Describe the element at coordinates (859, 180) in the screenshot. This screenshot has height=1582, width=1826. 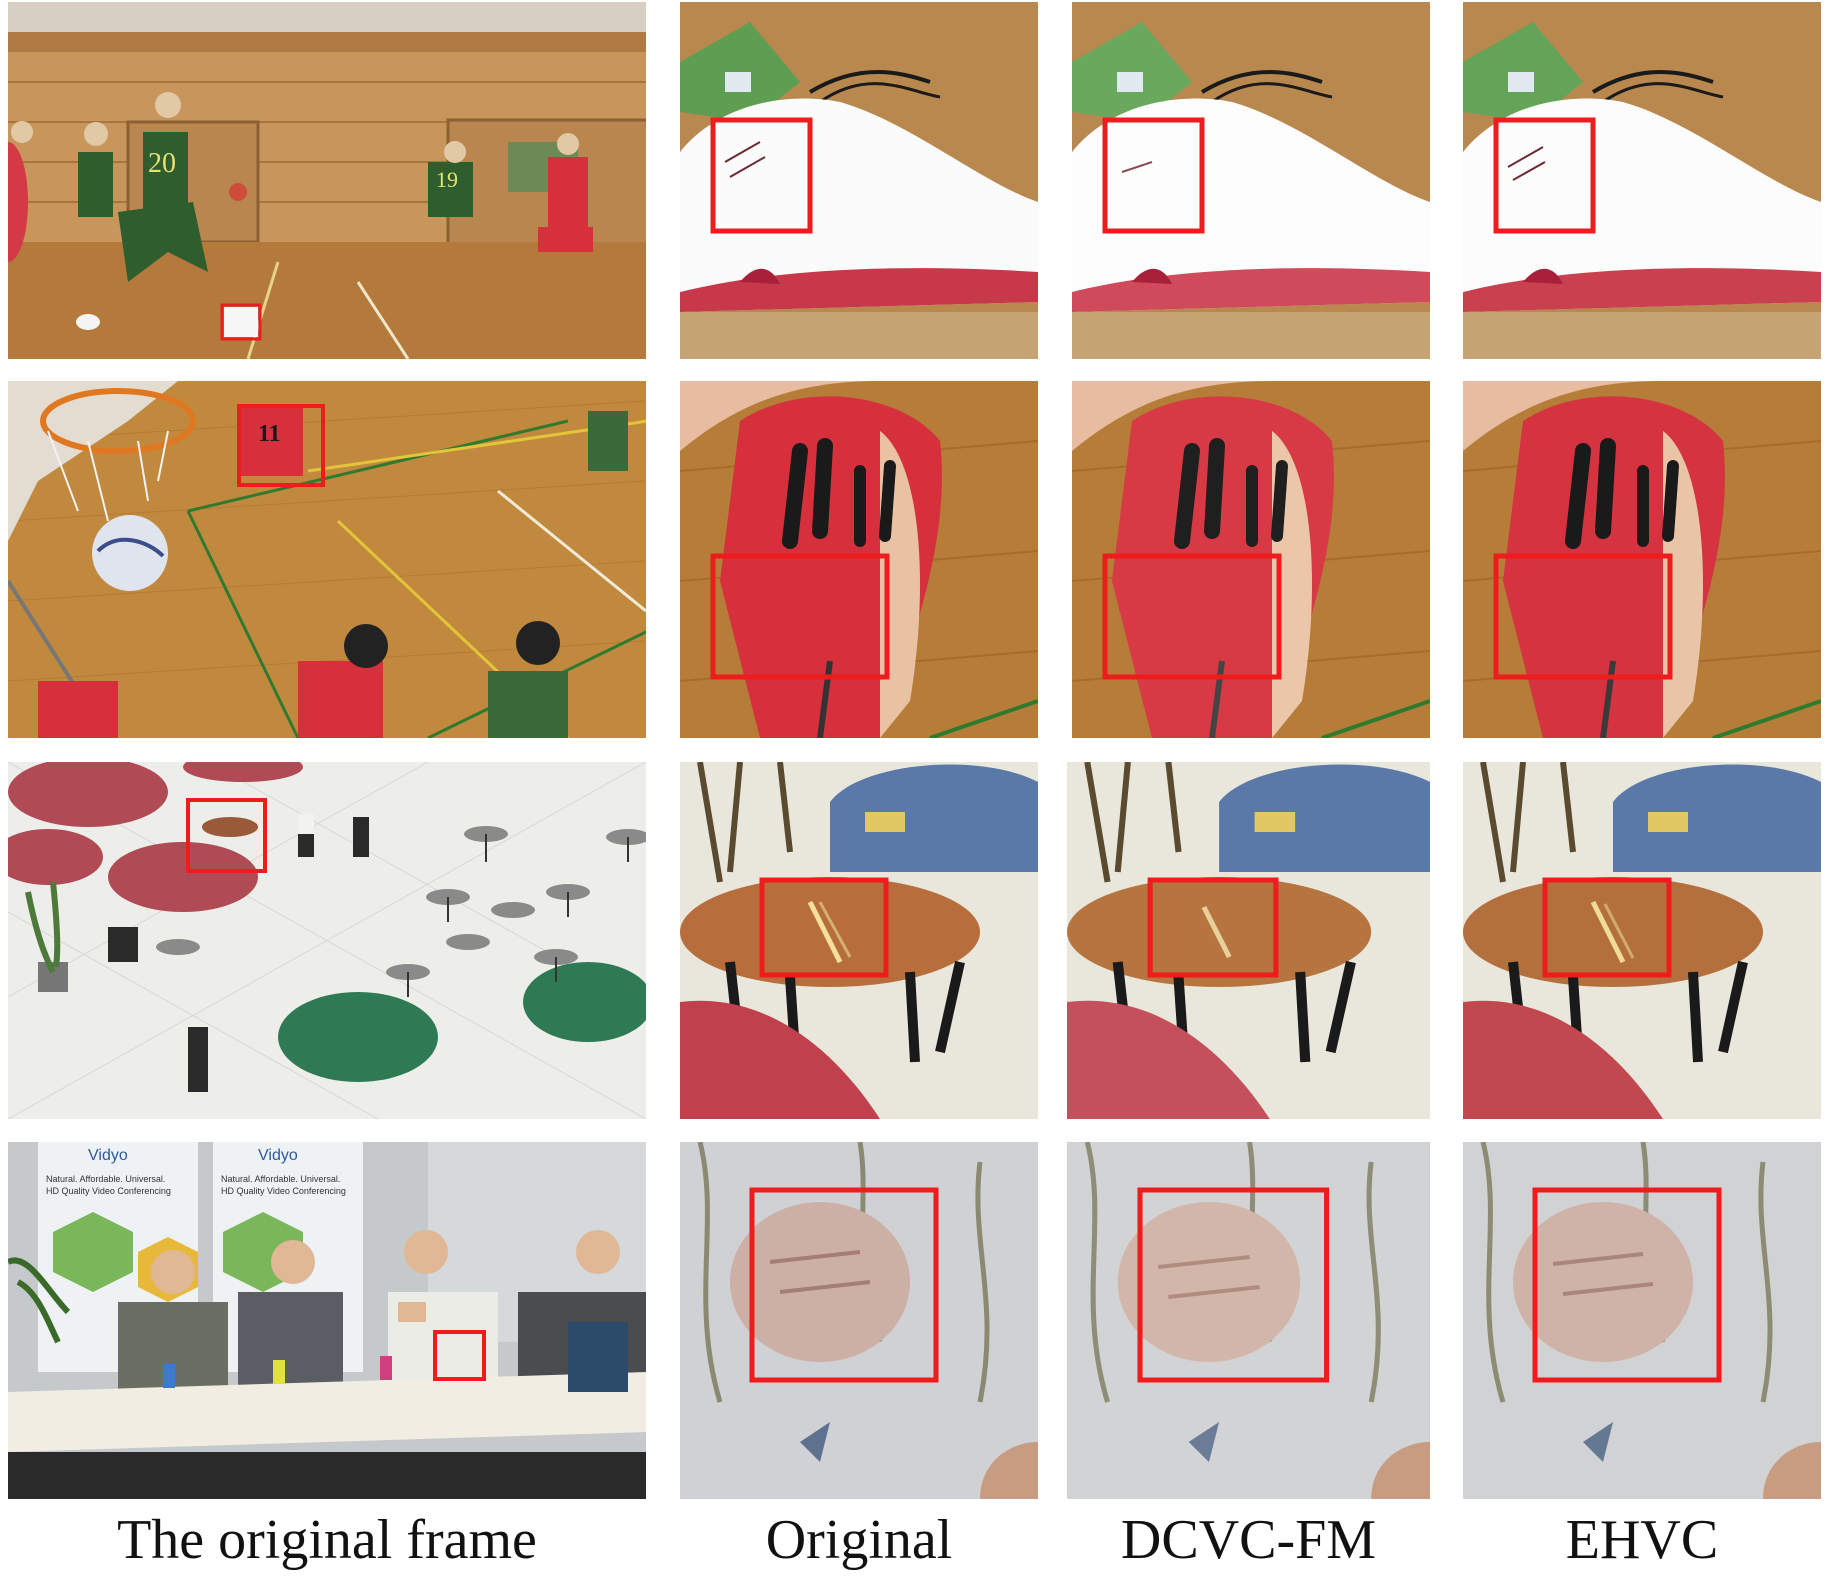
I see `row1-crop-original` at that location.